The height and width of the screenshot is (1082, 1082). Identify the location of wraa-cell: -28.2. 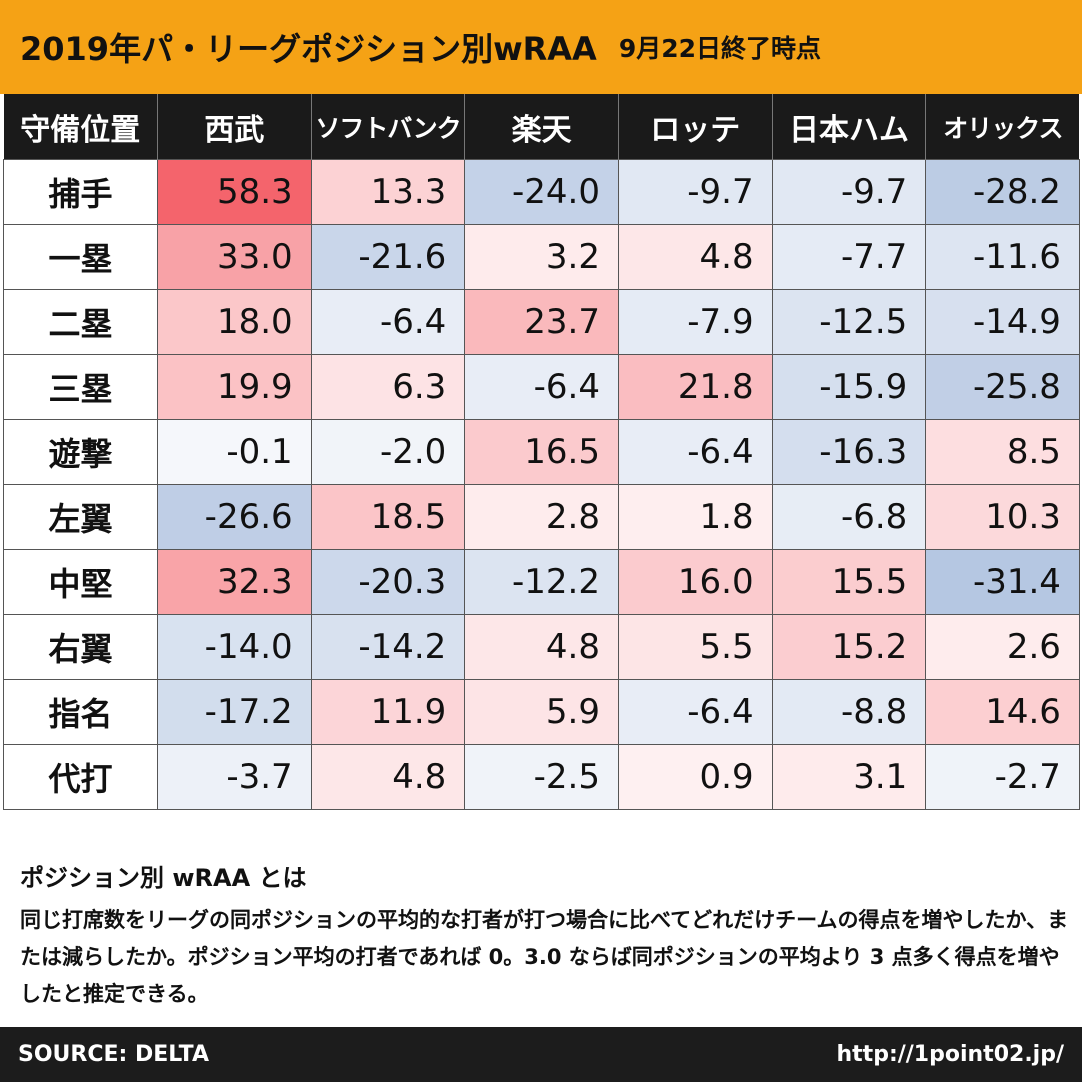
(1002, 192).